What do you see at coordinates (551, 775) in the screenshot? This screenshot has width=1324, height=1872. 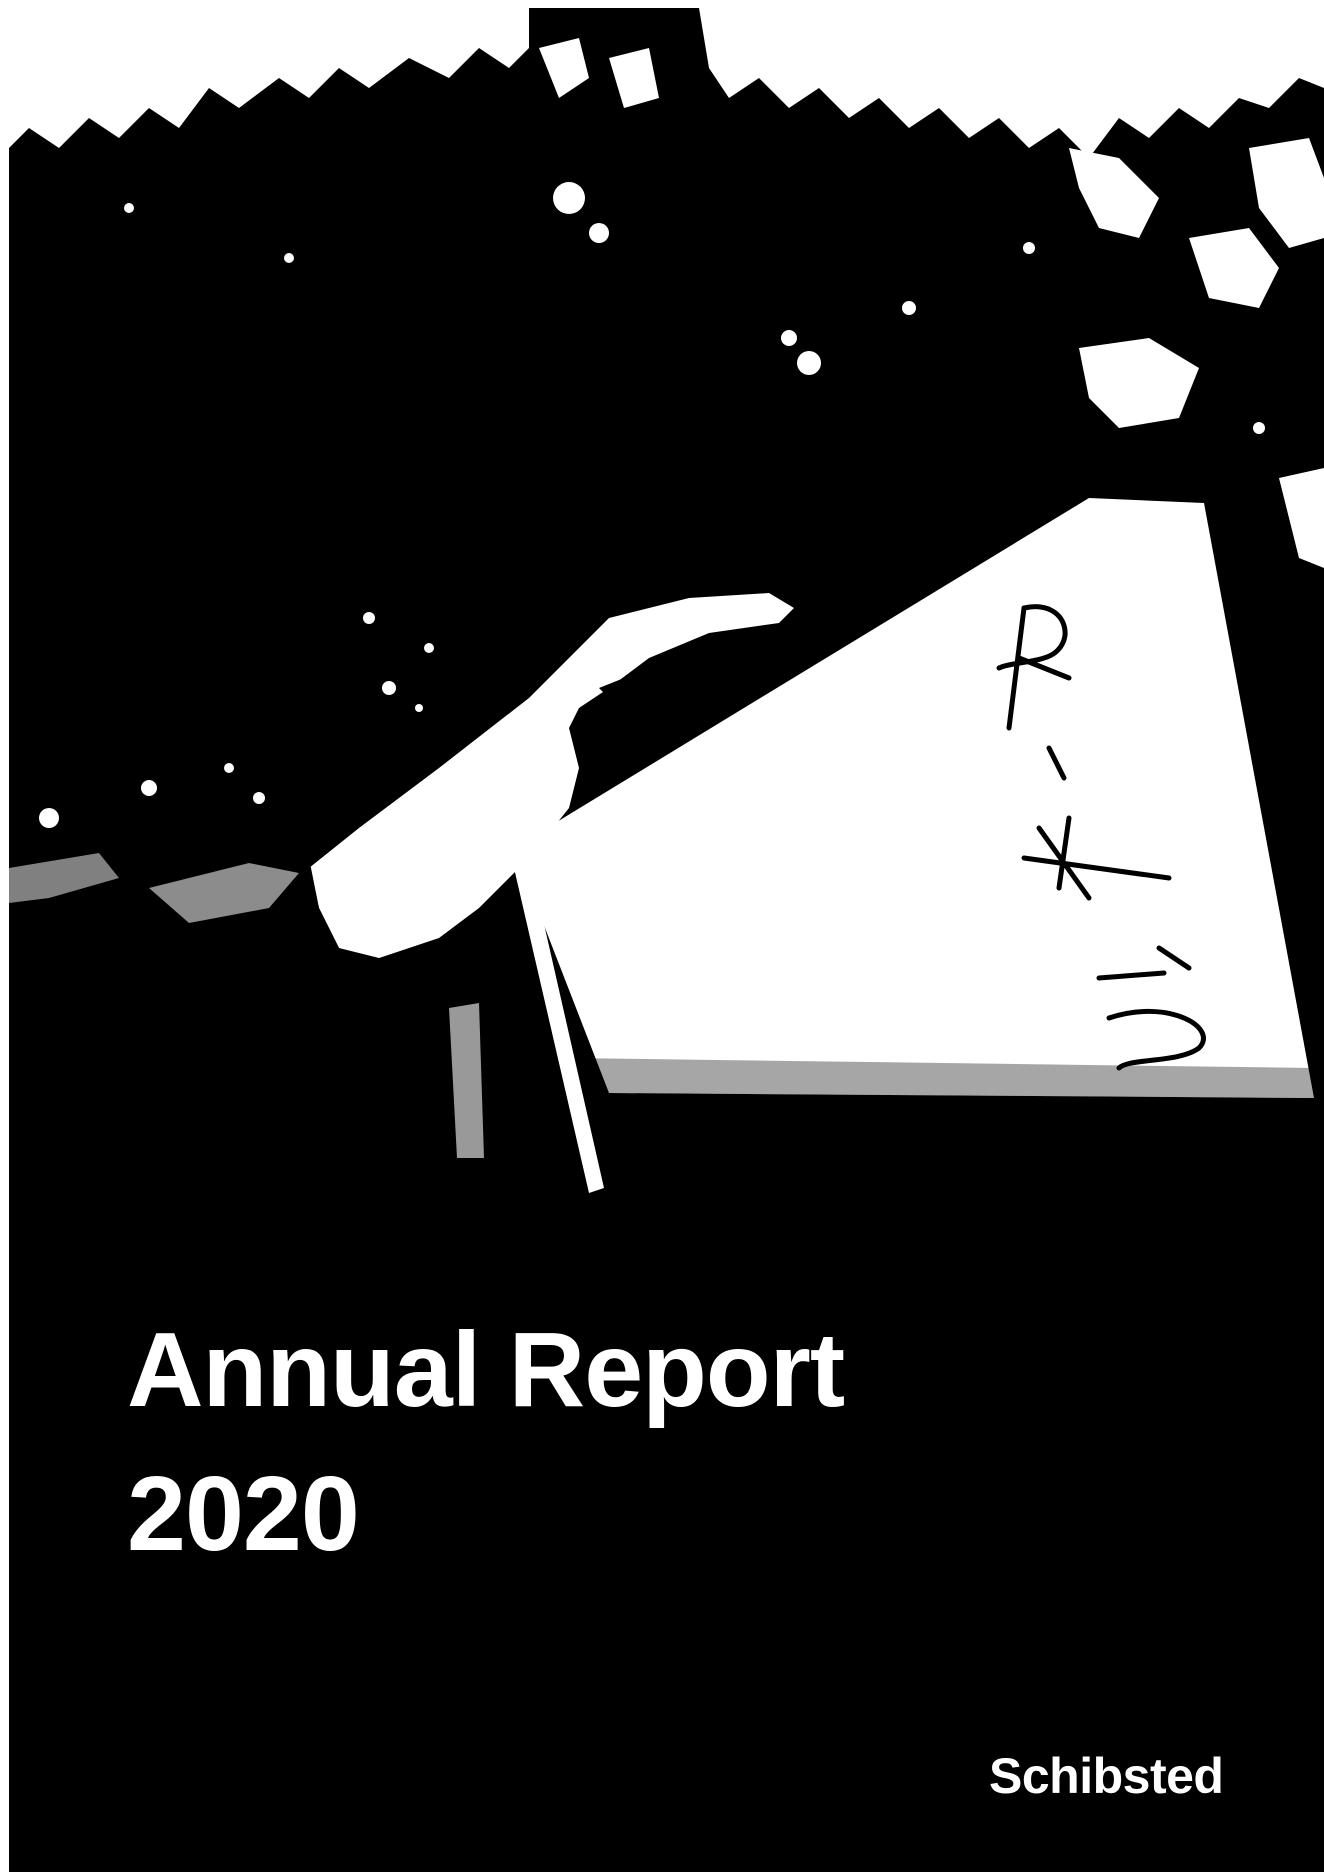 I see `hand` at bounding box center [551, 775].